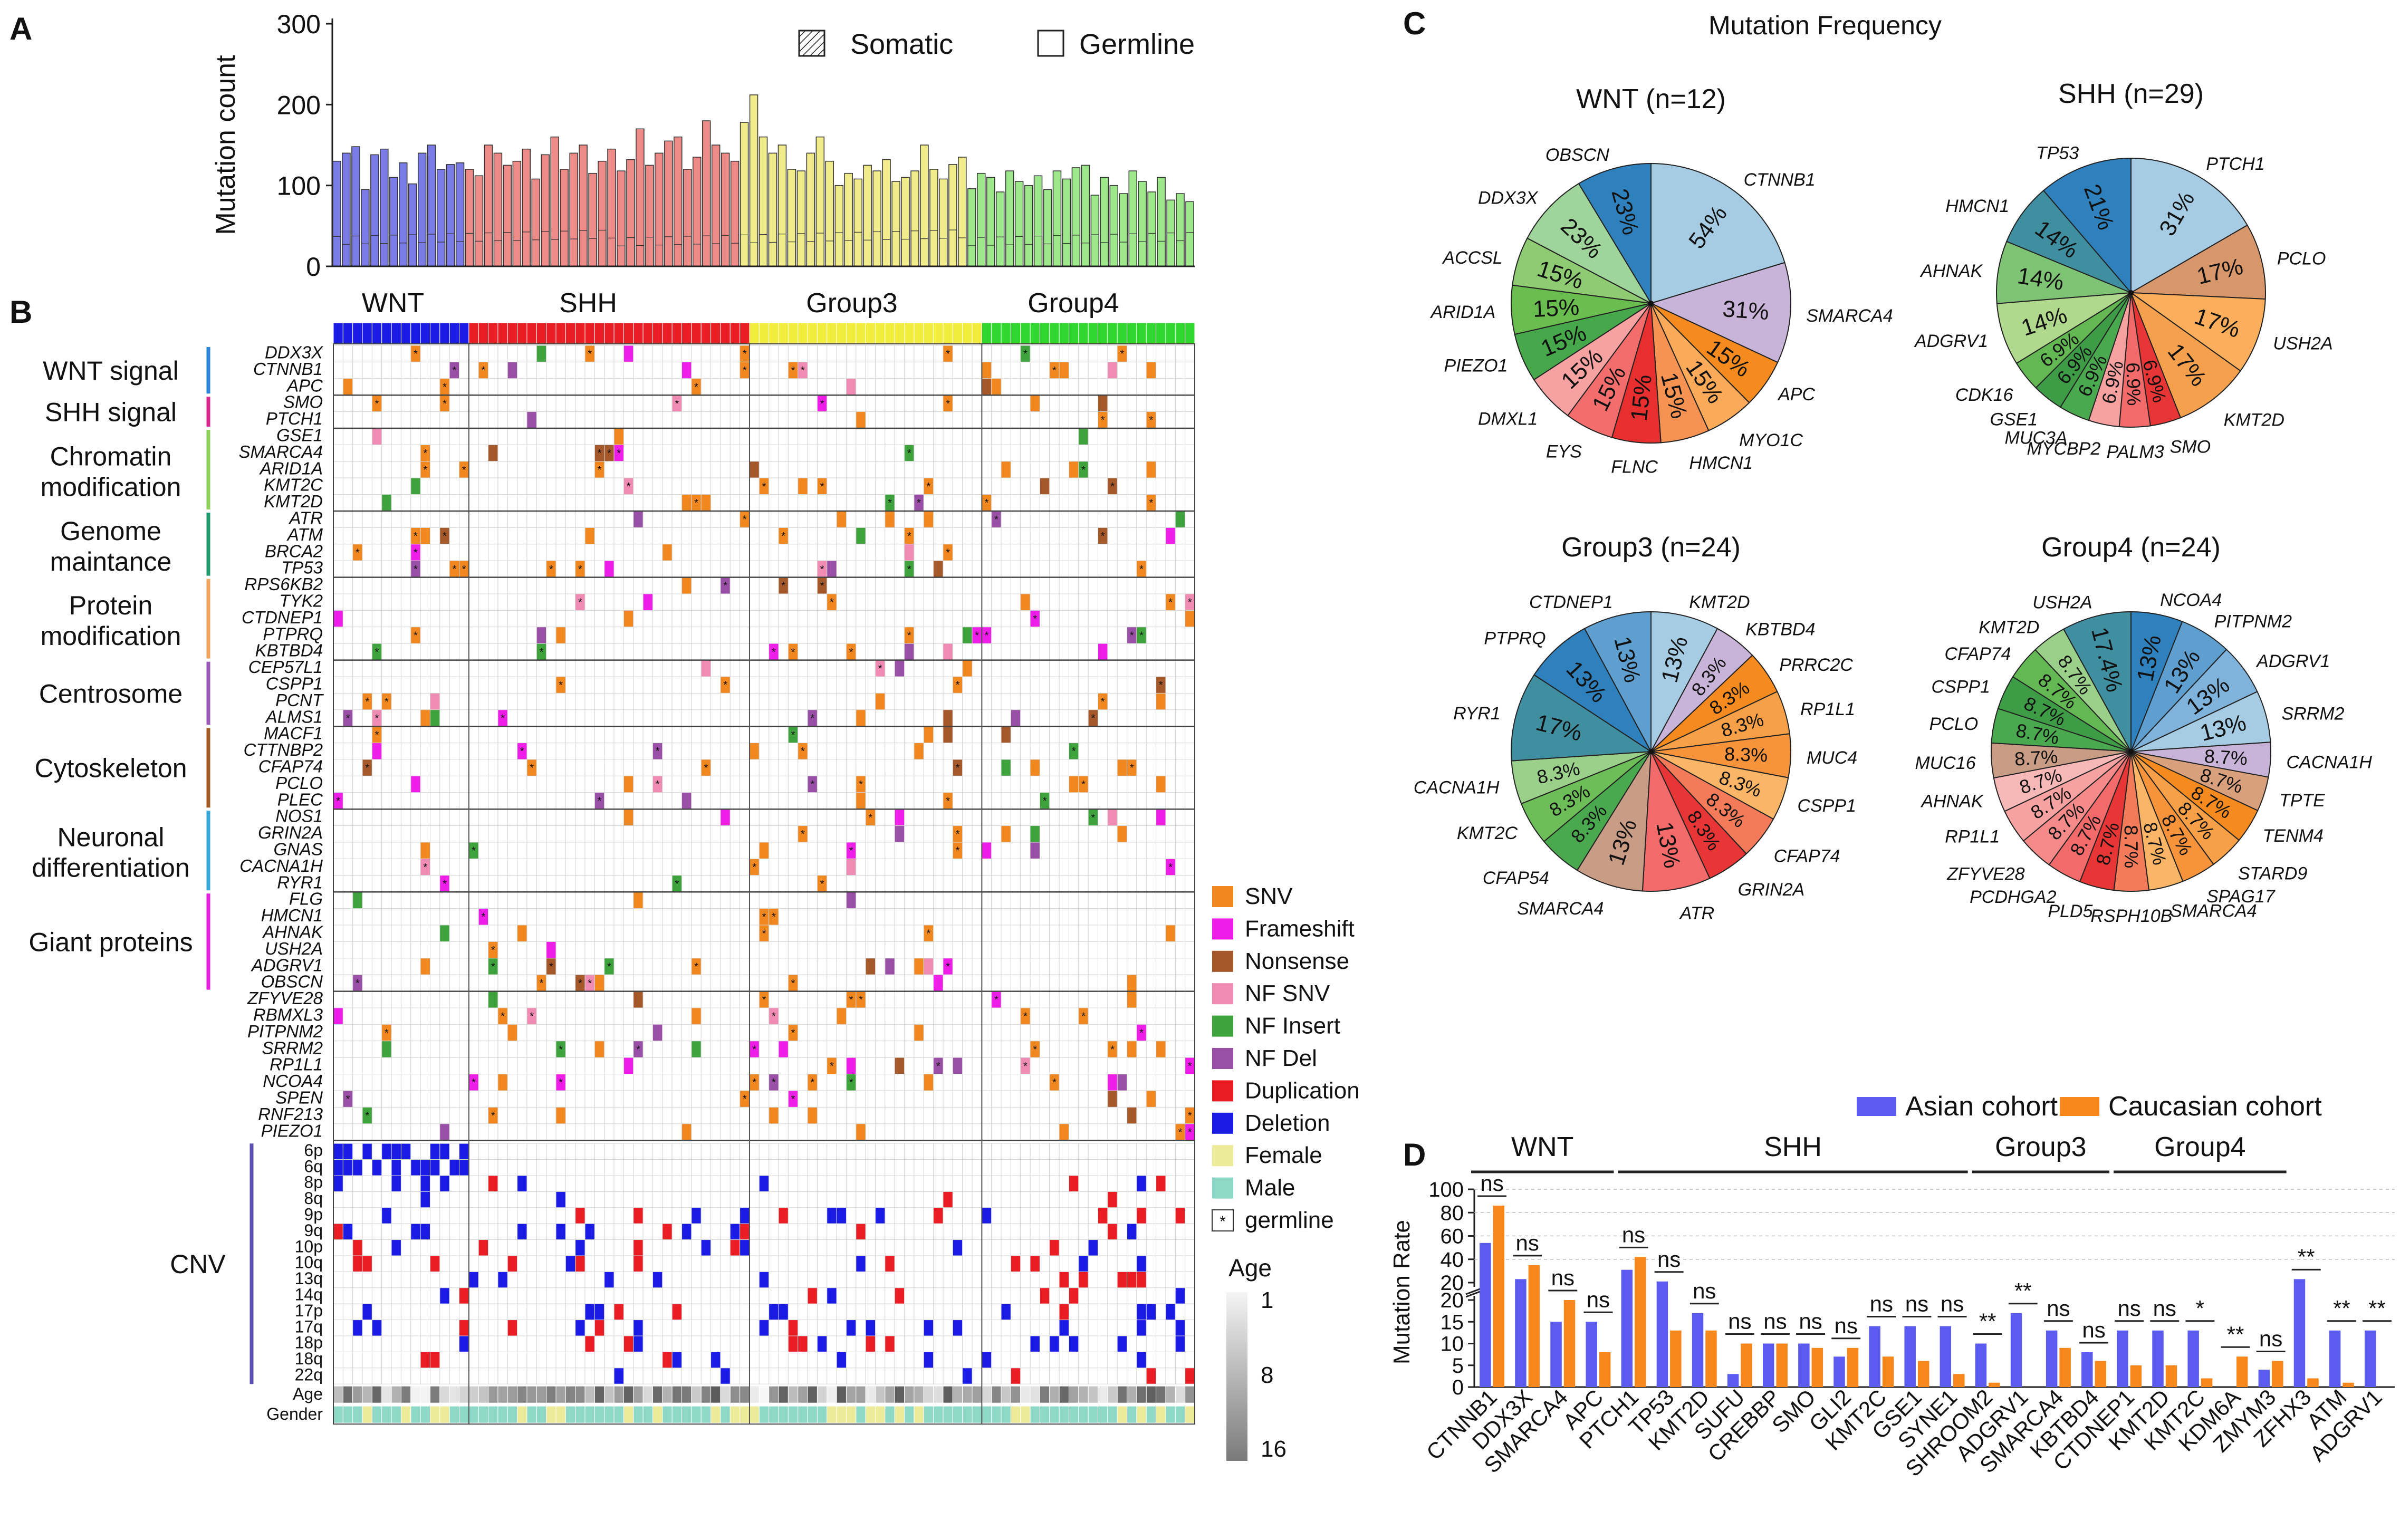  Describe the element at coordinates (1076, 217) in the screenshot. I see `bar-group4` at that location.